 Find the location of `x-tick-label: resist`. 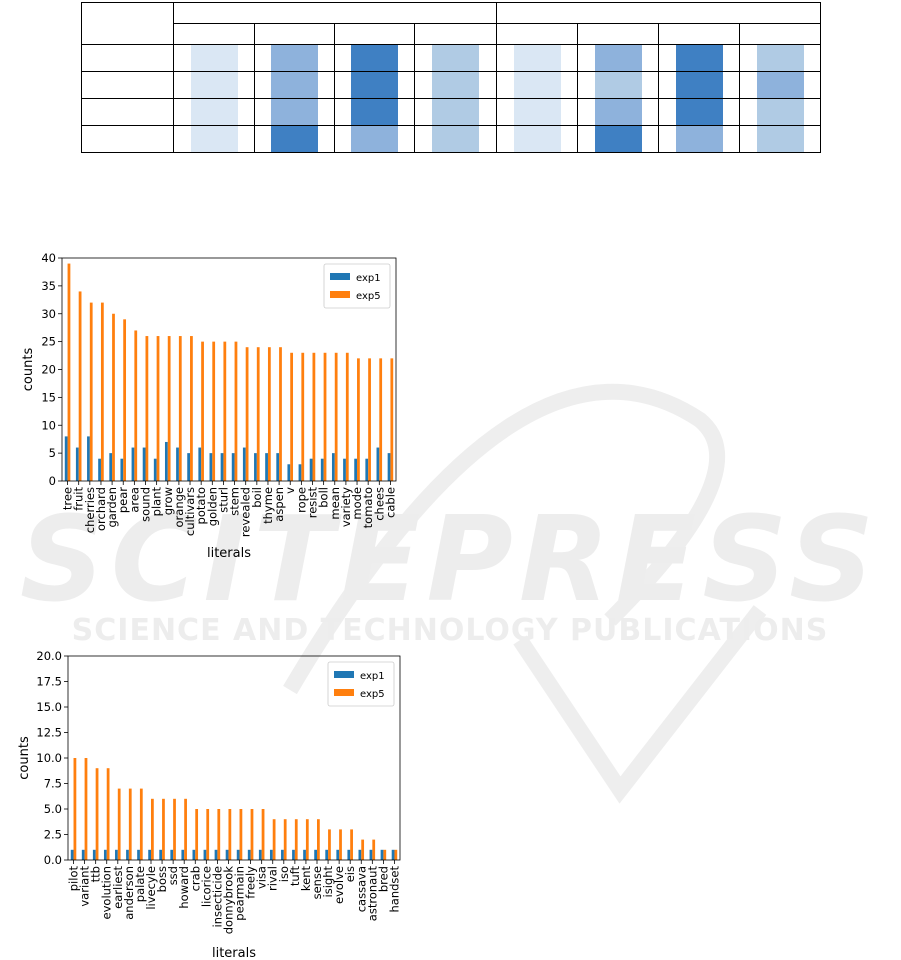

x-tick-label: resist is located at coordinates (313, 503).